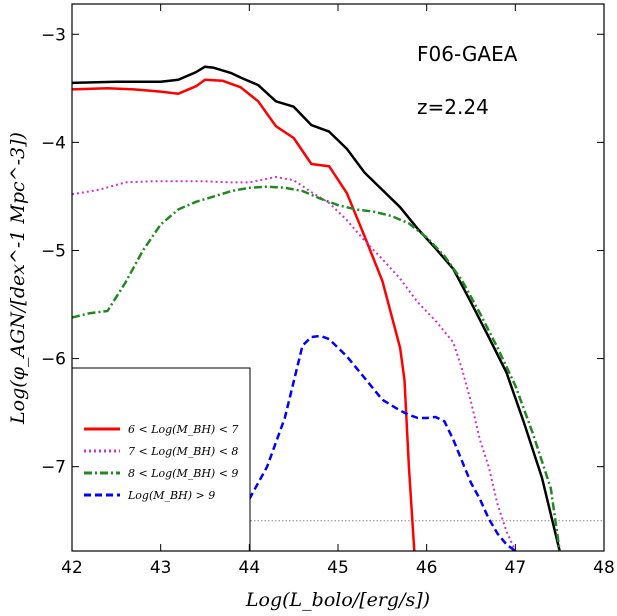 The image size is (617, 616). Describe the element at coordinates (53, 360) in the screenshot. I see `y-tick-label: −6` at that location.